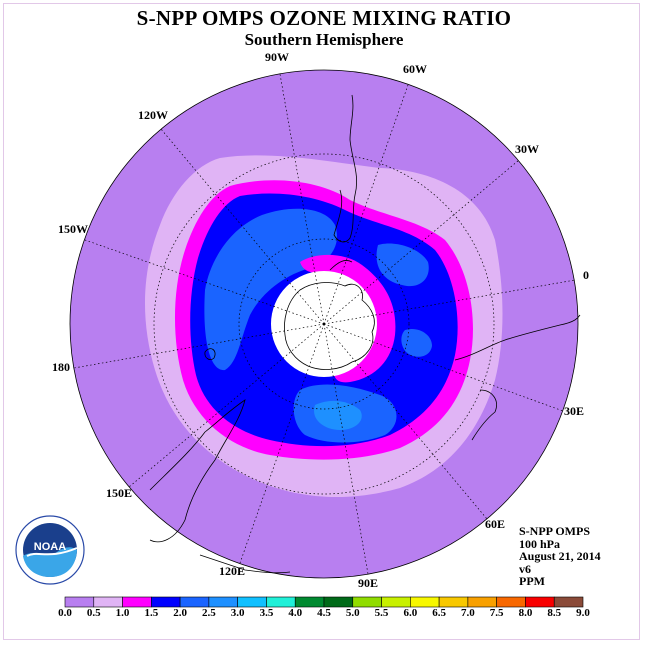 This screenshot has height=648, width=648. I want to click on info-date: August 21, 2014, so click(560, 556).